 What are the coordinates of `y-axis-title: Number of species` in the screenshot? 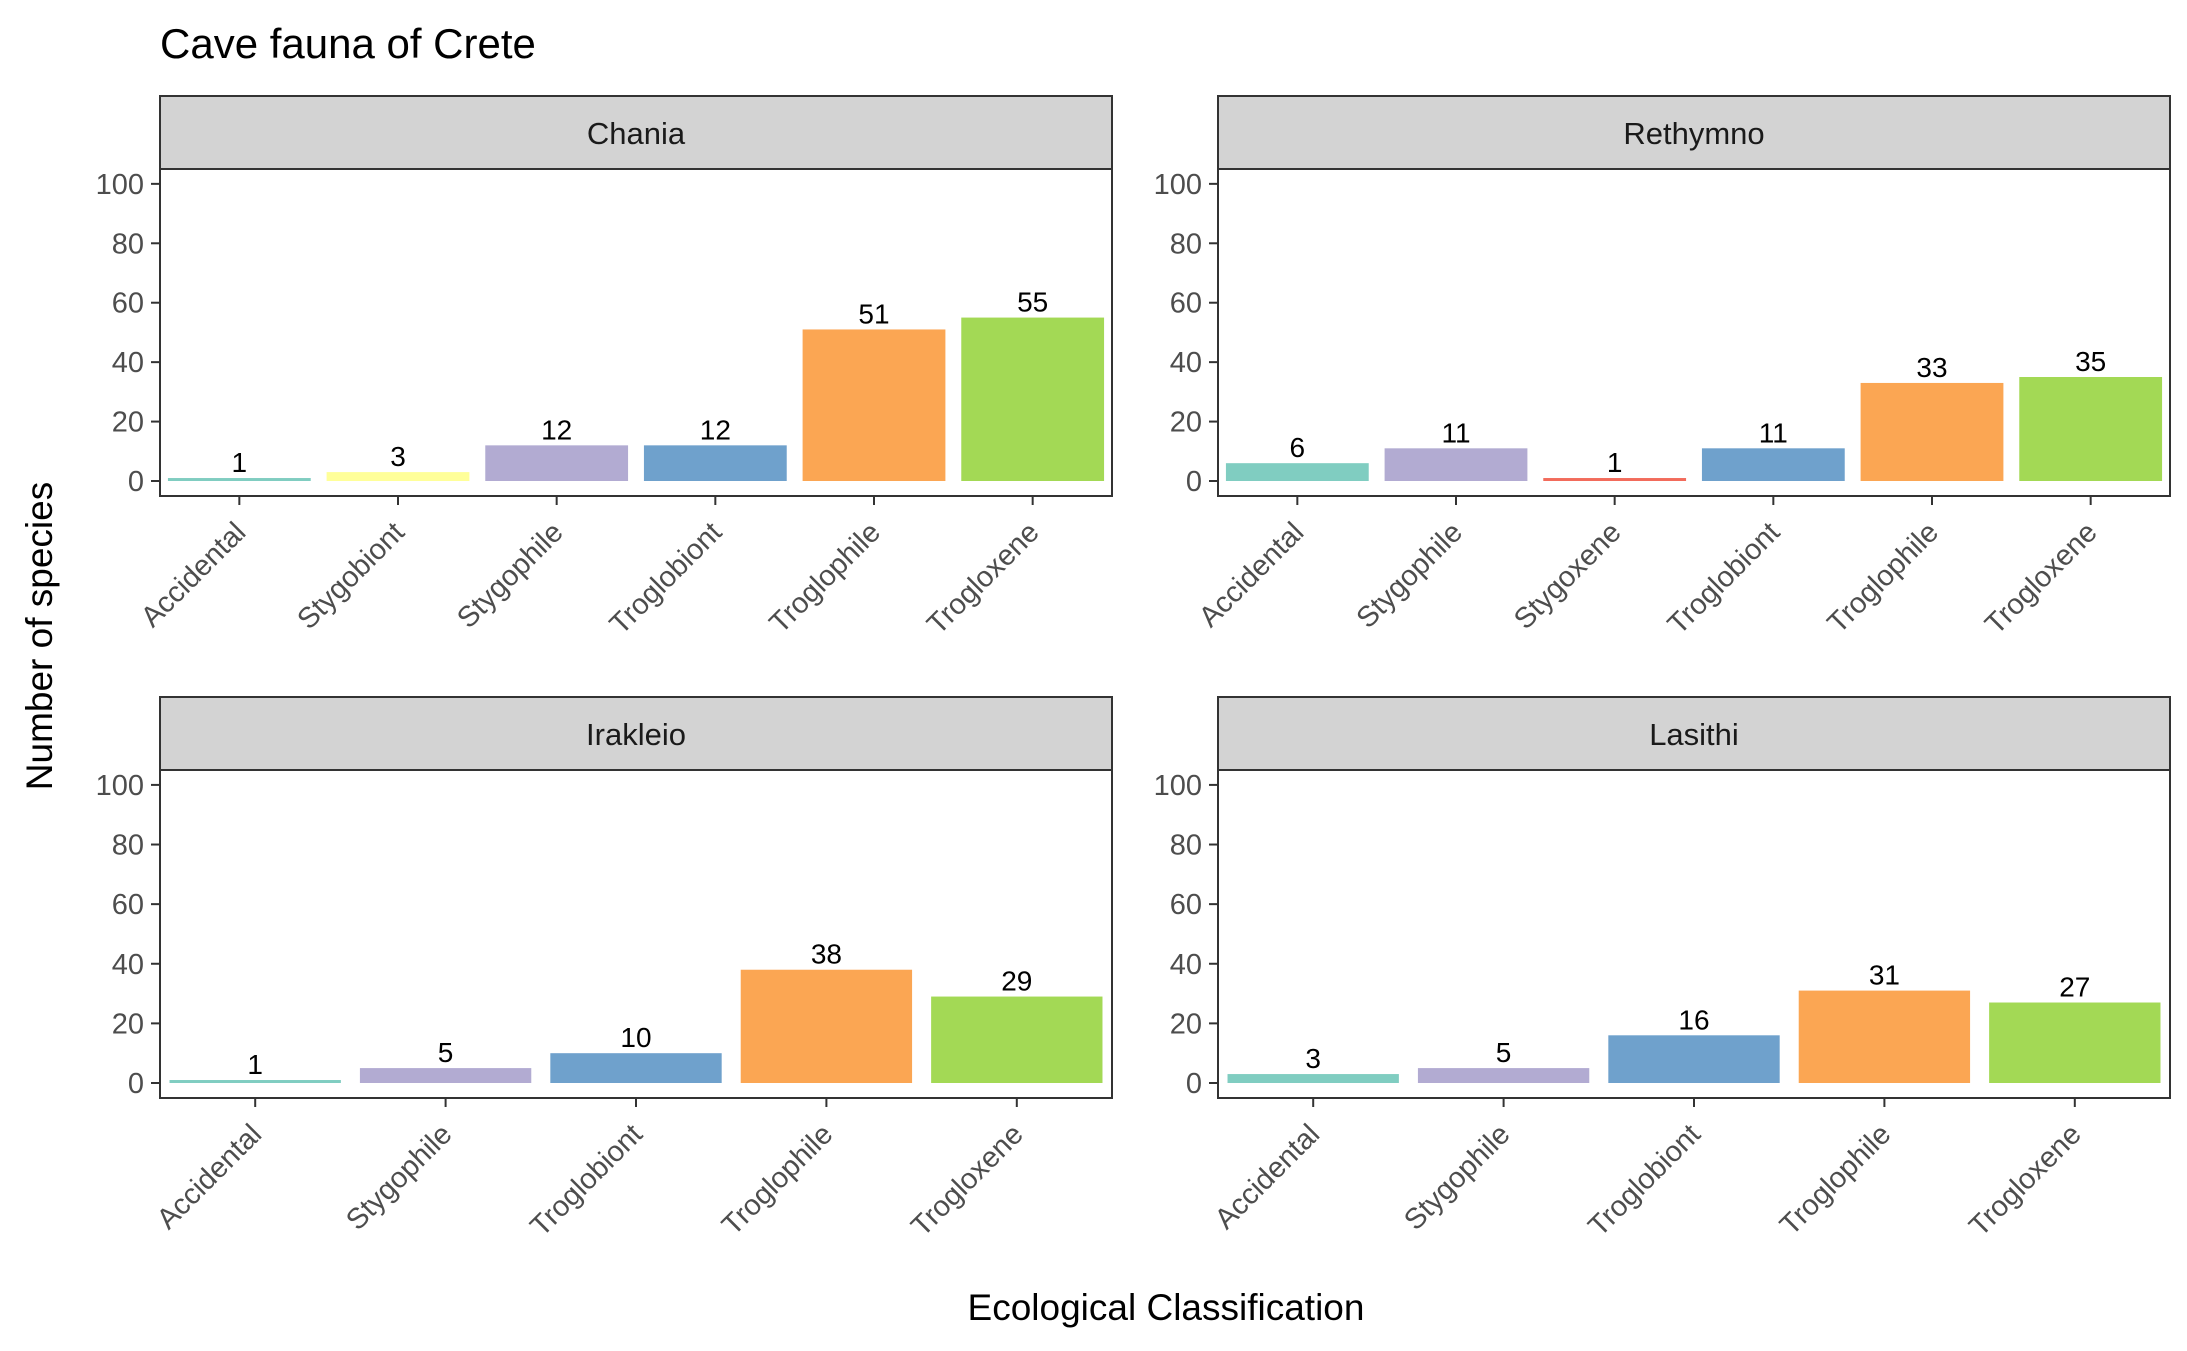 It's located at (39, 636).